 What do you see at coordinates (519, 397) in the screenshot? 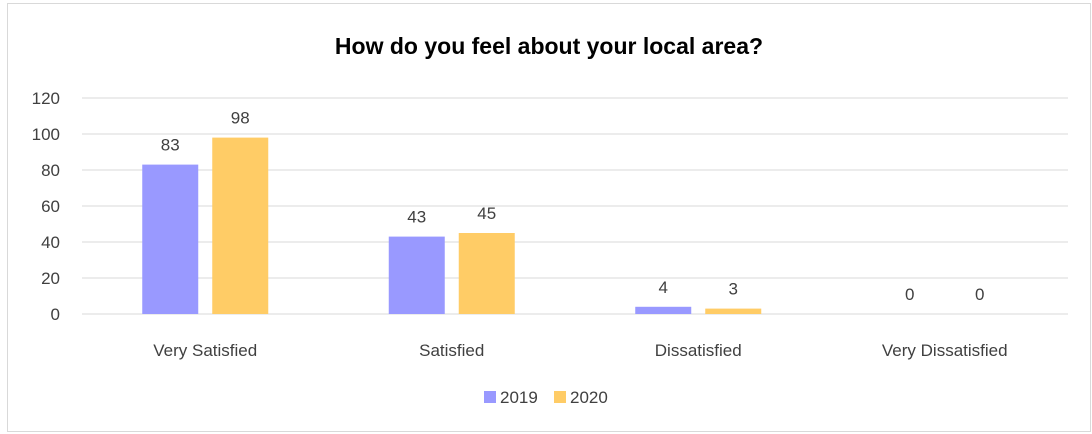
I see `legend-label: 2019` at bounding box center [519, 397].